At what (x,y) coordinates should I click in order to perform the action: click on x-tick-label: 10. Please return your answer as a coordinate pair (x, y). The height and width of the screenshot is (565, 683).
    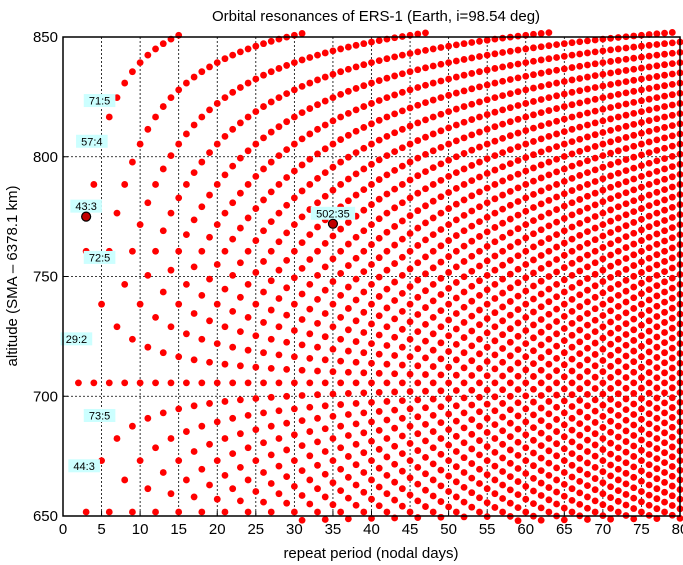
    Looking at the image, I should click on (140, 529).